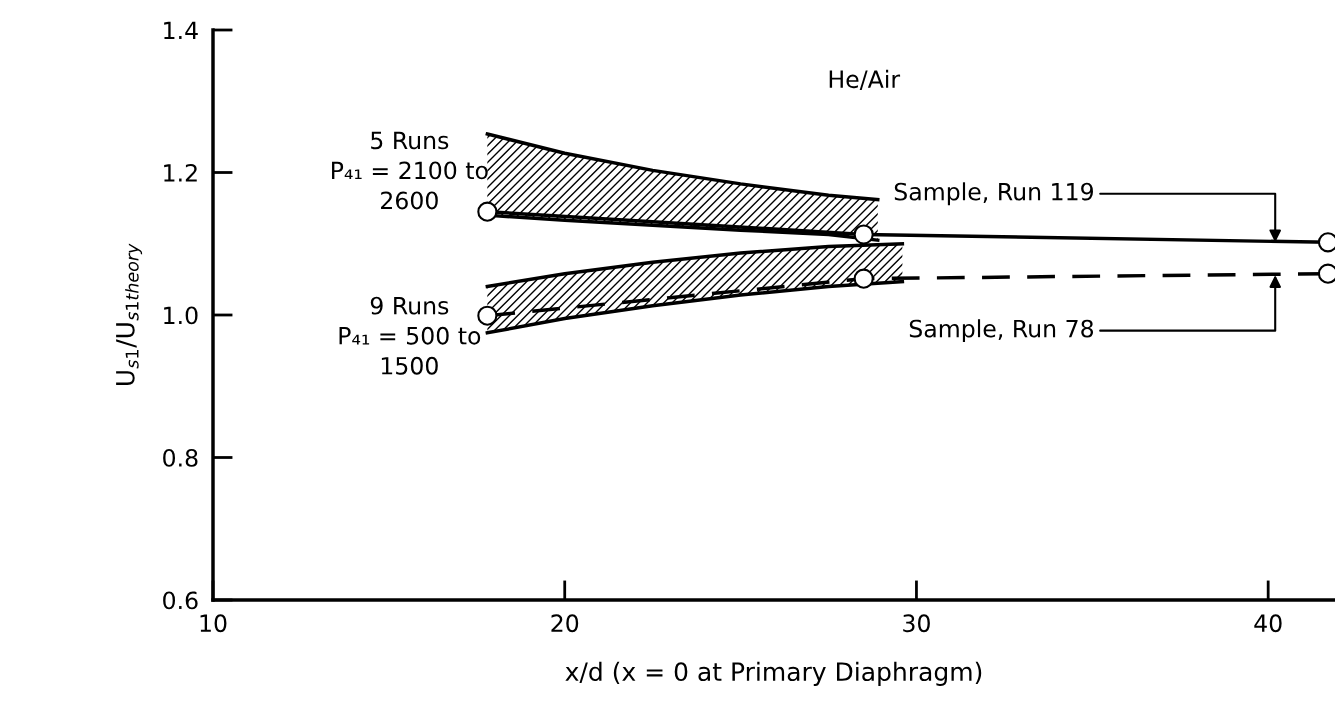  I want to click on x-tick-label: 30, so click(916, 623).